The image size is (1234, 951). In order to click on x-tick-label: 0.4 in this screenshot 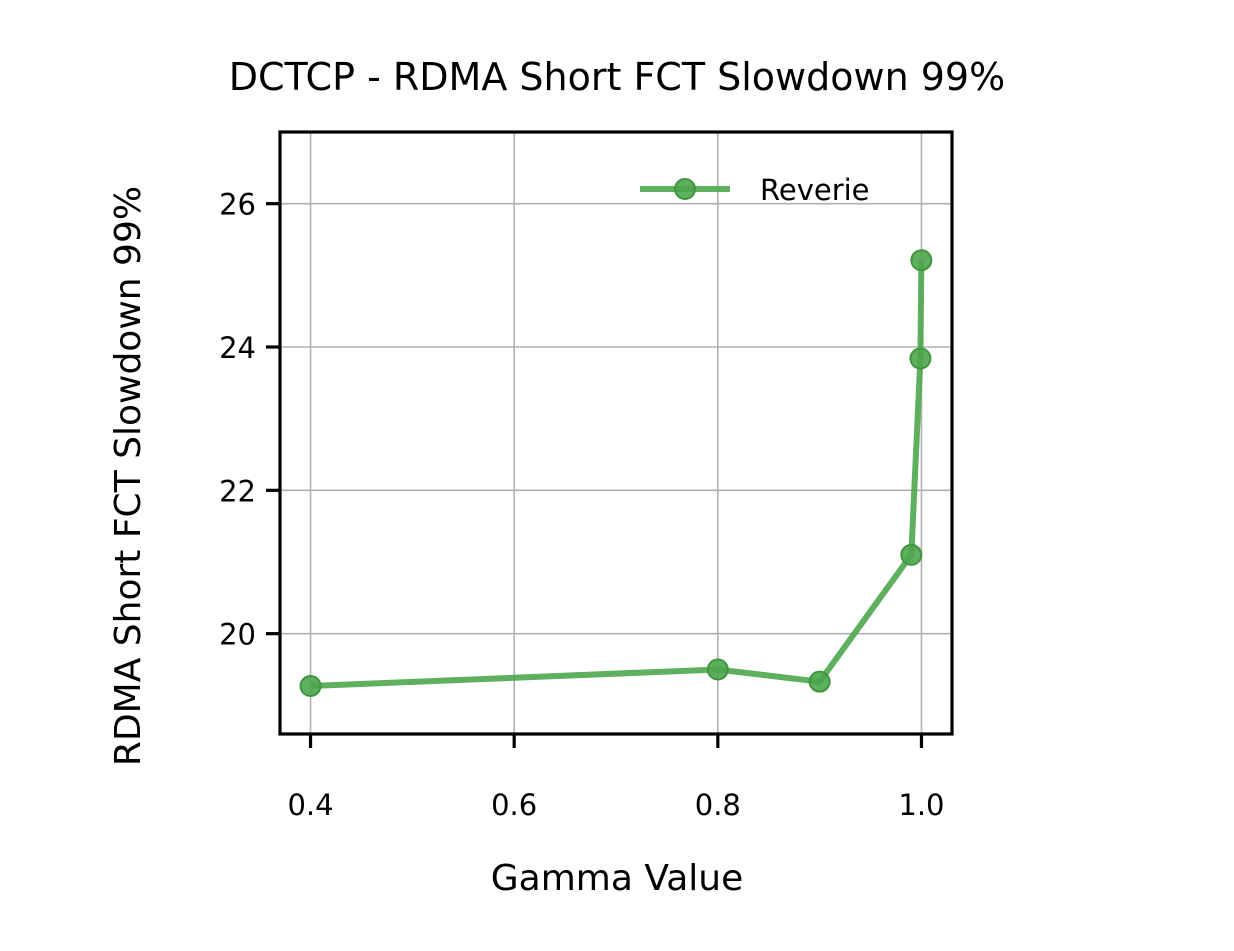, I will do `click(310, 805)`.